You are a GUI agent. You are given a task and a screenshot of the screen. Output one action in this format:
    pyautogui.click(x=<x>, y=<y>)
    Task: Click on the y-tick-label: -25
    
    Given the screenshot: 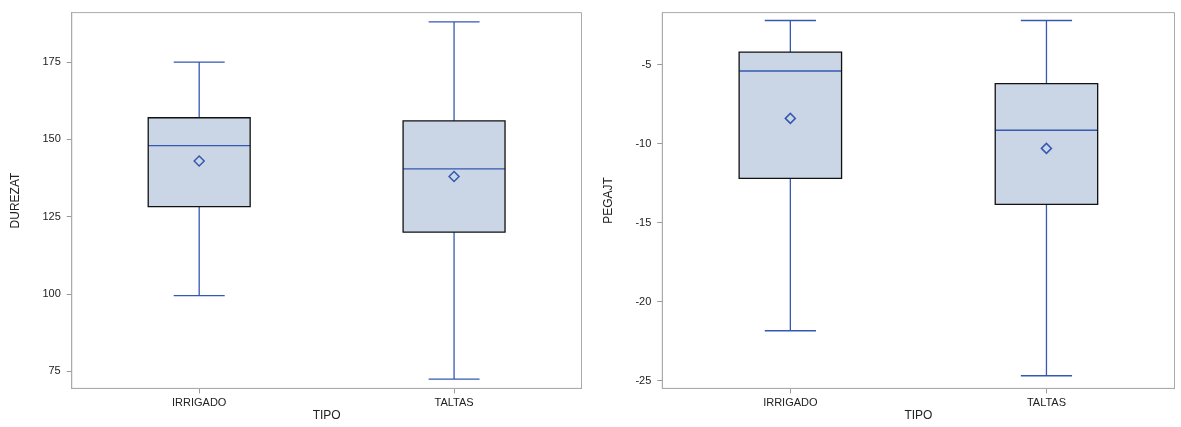 What is the action you would take?
    pyautogui.click(x=643, y=379)
    